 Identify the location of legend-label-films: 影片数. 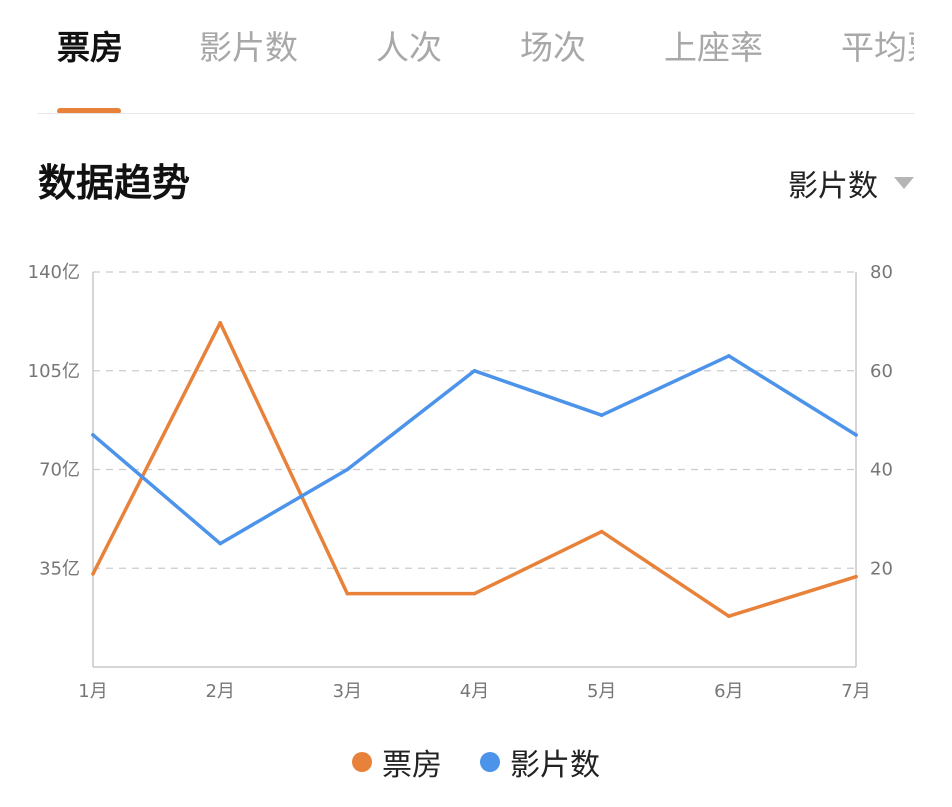
(555, 765).